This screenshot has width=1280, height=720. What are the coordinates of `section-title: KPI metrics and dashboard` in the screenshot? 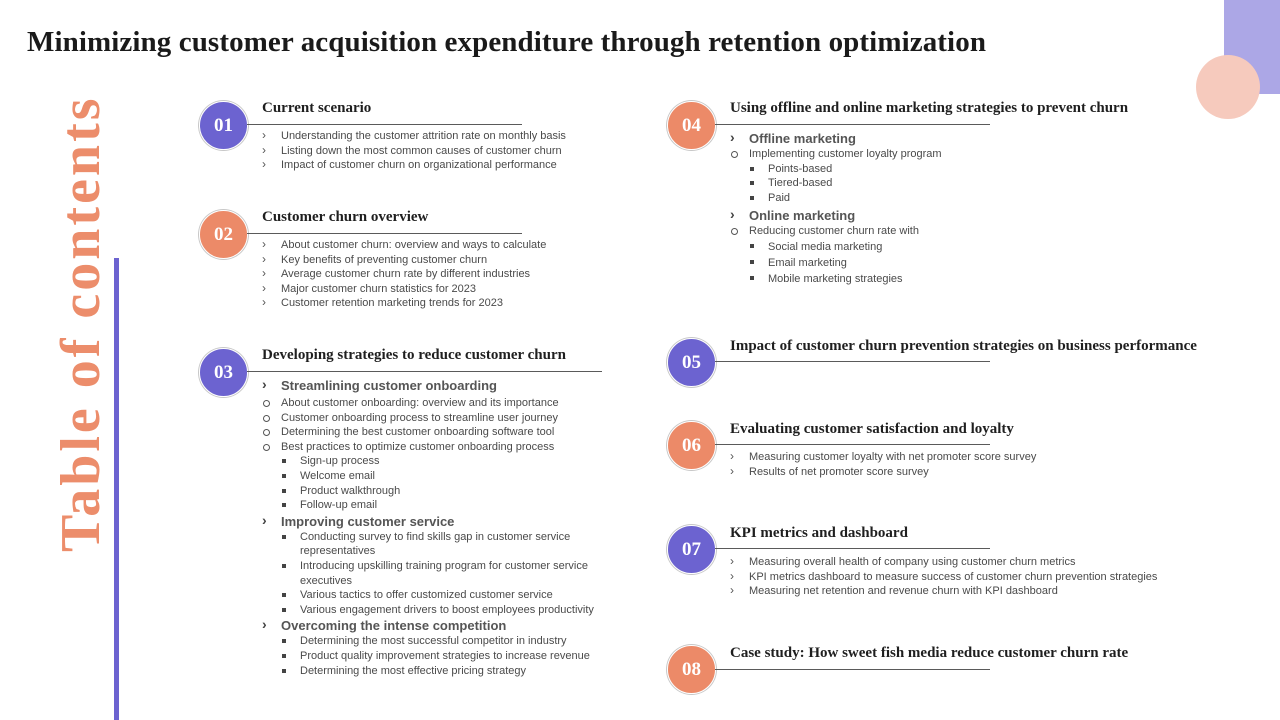 It's located at (819, 533).